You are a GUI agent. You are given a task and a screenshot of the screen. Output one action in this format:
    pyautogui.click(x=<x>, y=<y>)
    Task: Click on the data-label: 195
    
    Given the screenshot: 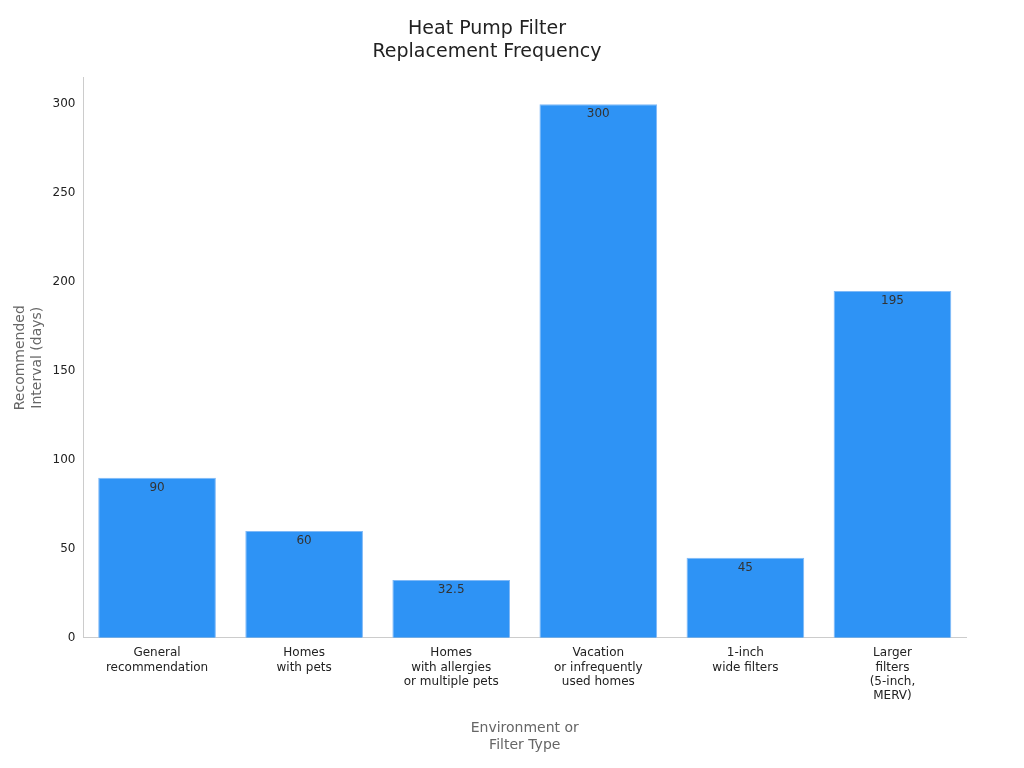 What is the action you would take?
    pyautogui.click(x=892, y=300)
    